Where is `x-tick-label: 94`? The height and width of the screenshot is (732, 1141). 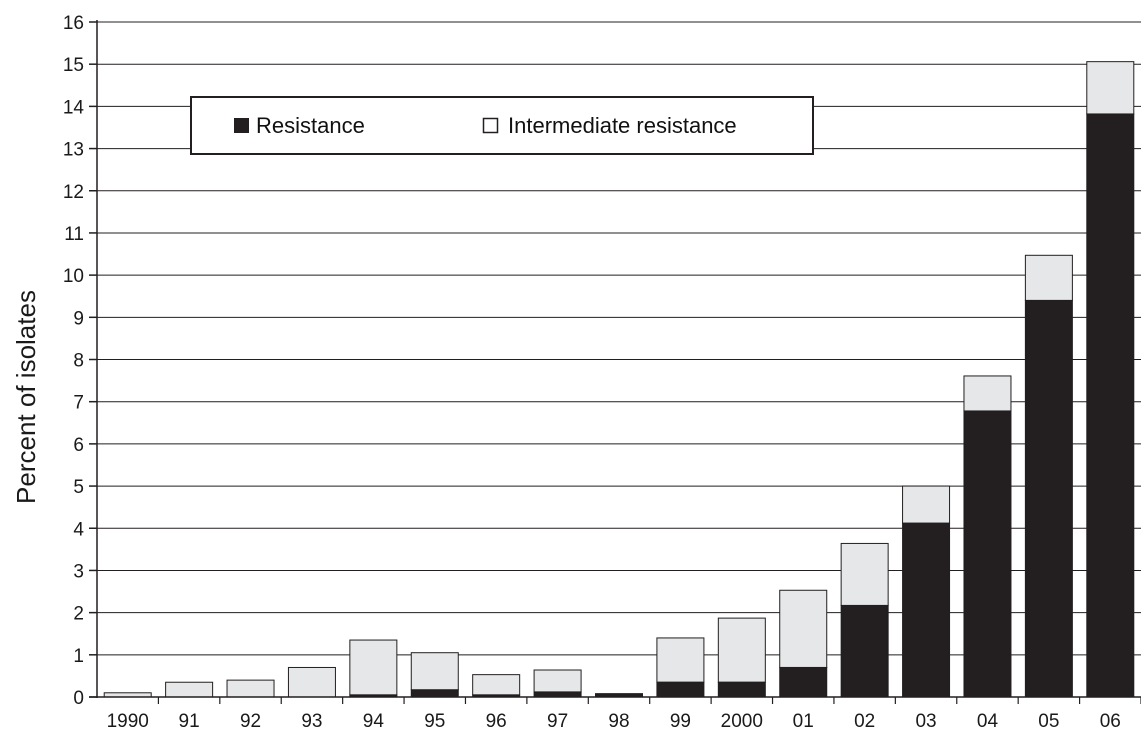
x-tick-label: 94 is located at coordinates (374, 721).